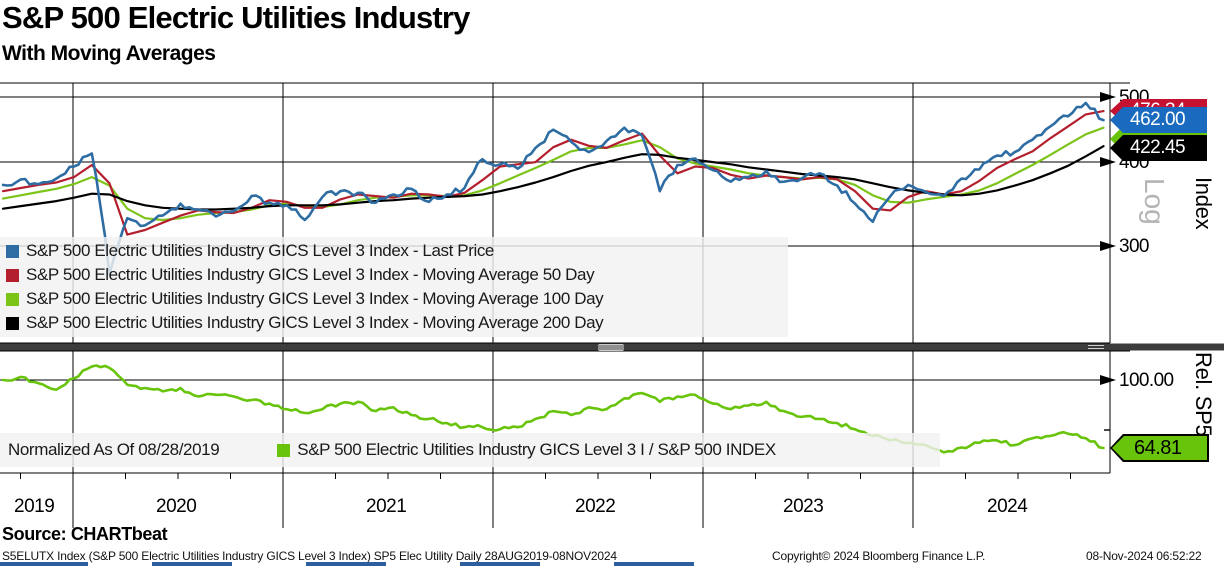 This screenshot has height=566, width=1224. What do you see at coordinates (595, 506) in the screenshot?
I see `xtick-2022: 2022` at bounding box center [595, 506].